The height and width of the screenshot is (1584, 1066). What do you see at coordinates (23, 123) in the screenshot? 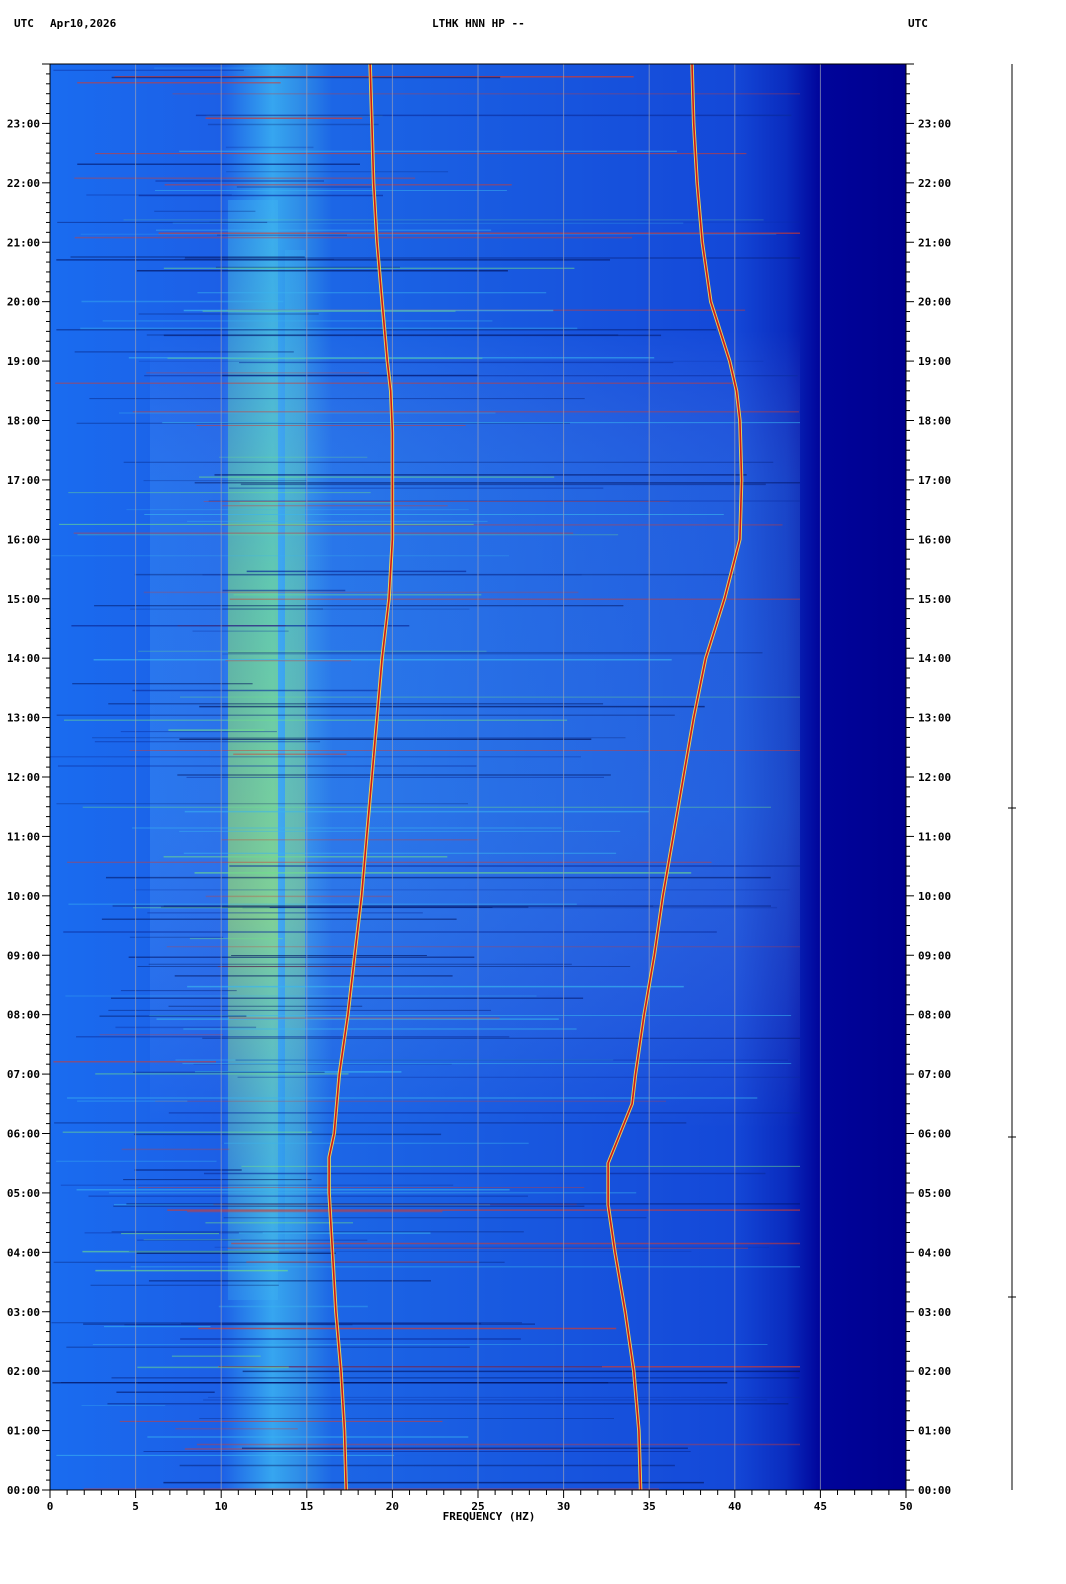
I see `y-tick-label-left: 23:00` at bounding box center [23, 123].